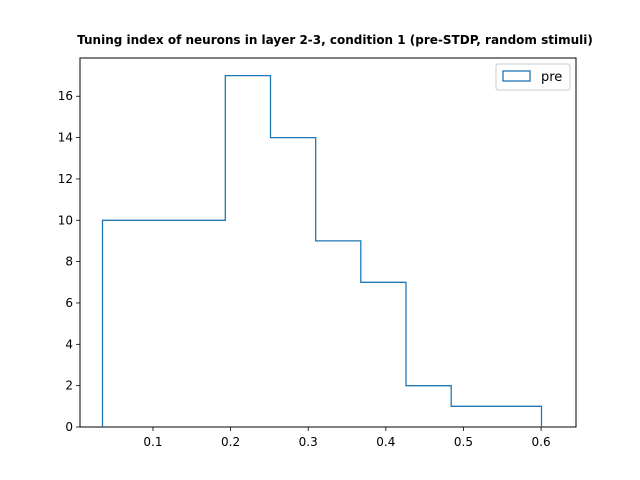  What do you see at coordinates (347, 438) in the screenshot?
I see `x-axis-ticks: 0.1 0.2 0.3 0.4 0.5 0.6` at bounding box center [347, 438].